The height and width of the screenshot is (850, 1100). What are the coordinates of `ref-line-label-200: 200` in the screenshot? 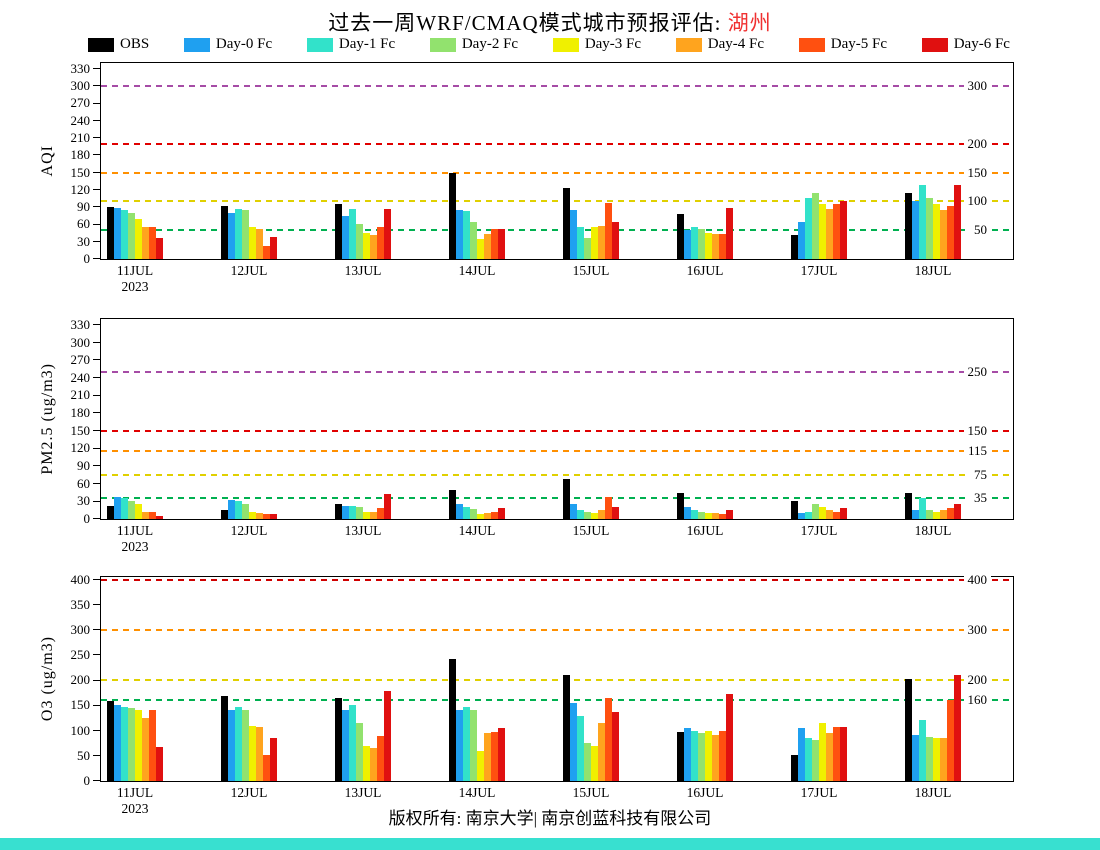 It's located at (977, 680).